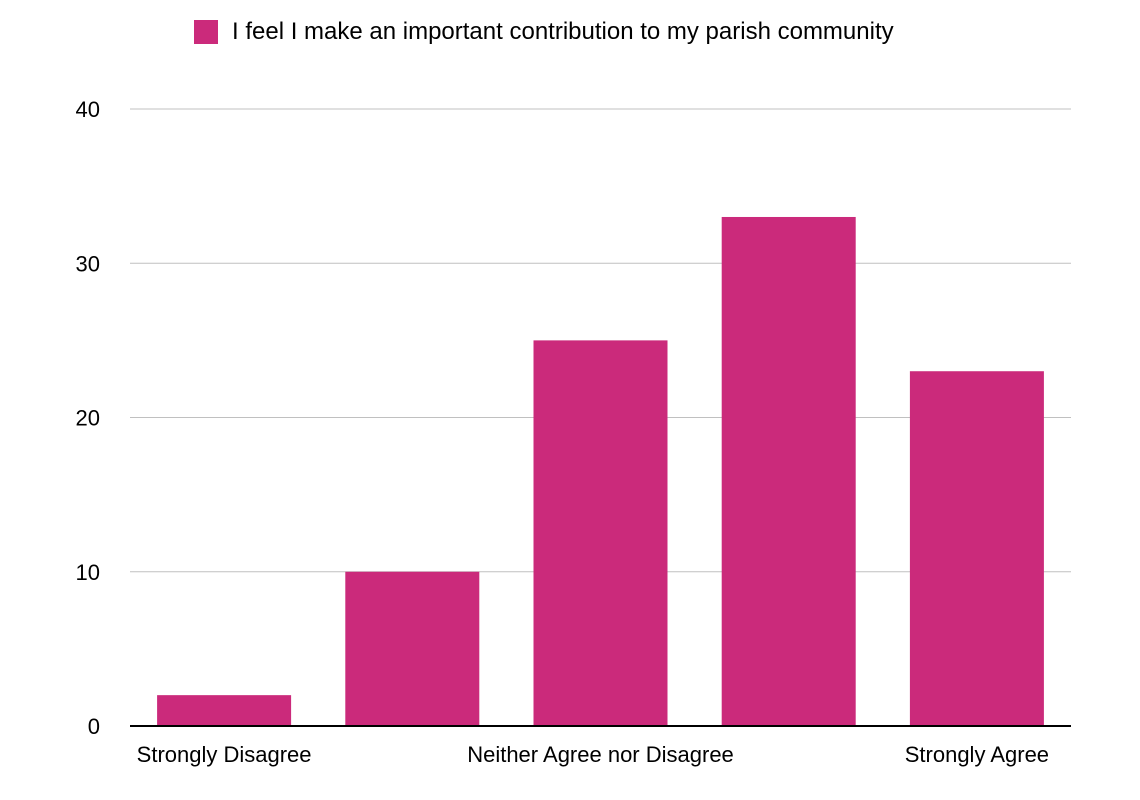 The width and height of the screenshot is (1140, 800). Describe the element at coordinates (94, 726) in the screenshot. I see `y-tick-label: 0` at that location.